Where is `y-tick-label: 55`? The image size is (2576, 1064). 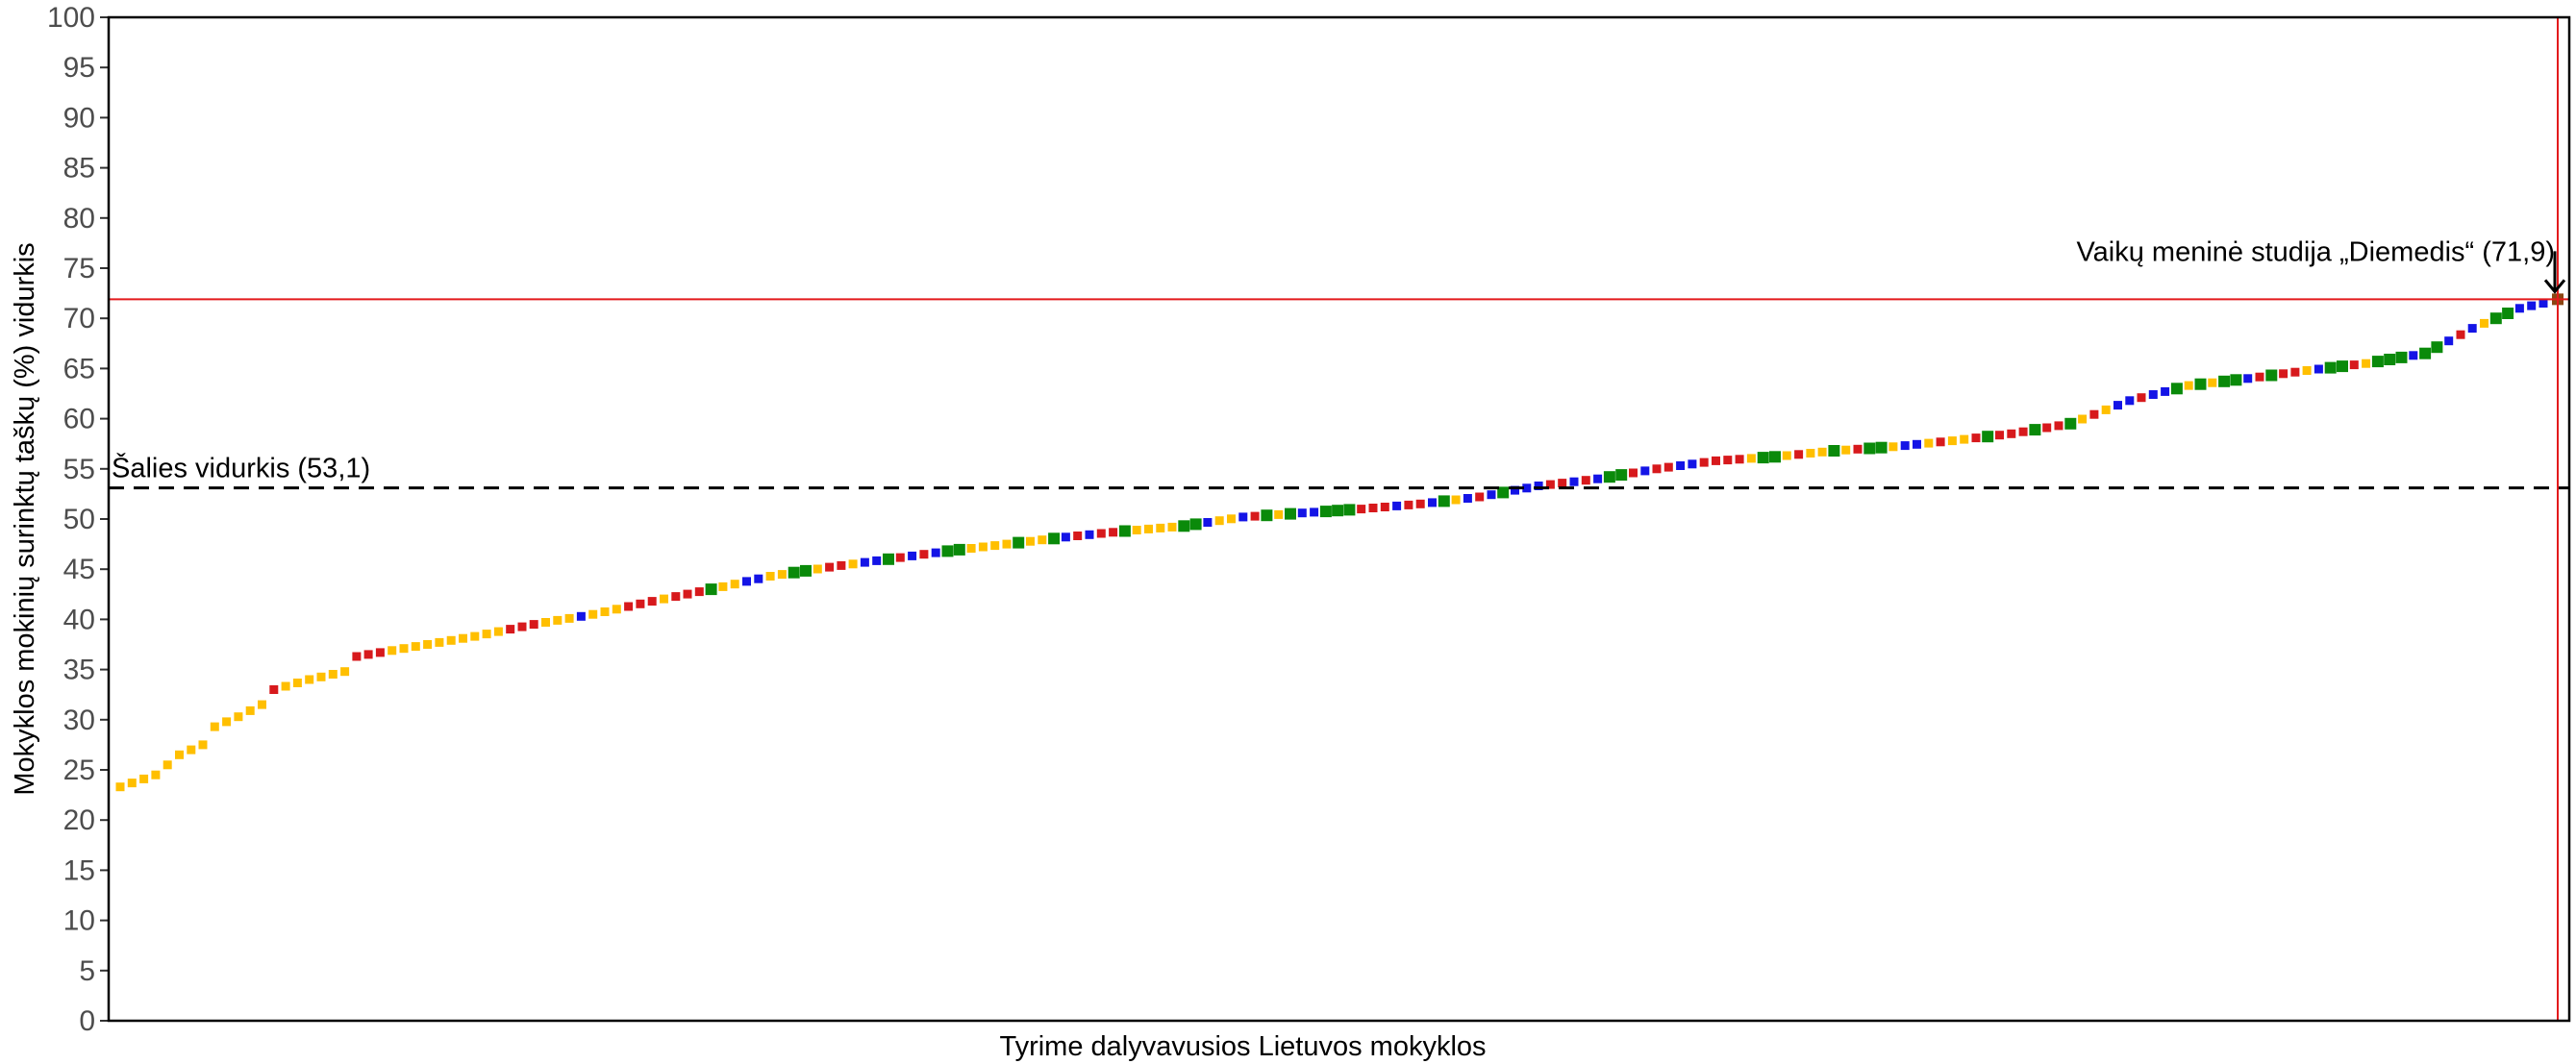 y-tick-label: 55 is located at coordinates (79, 469).